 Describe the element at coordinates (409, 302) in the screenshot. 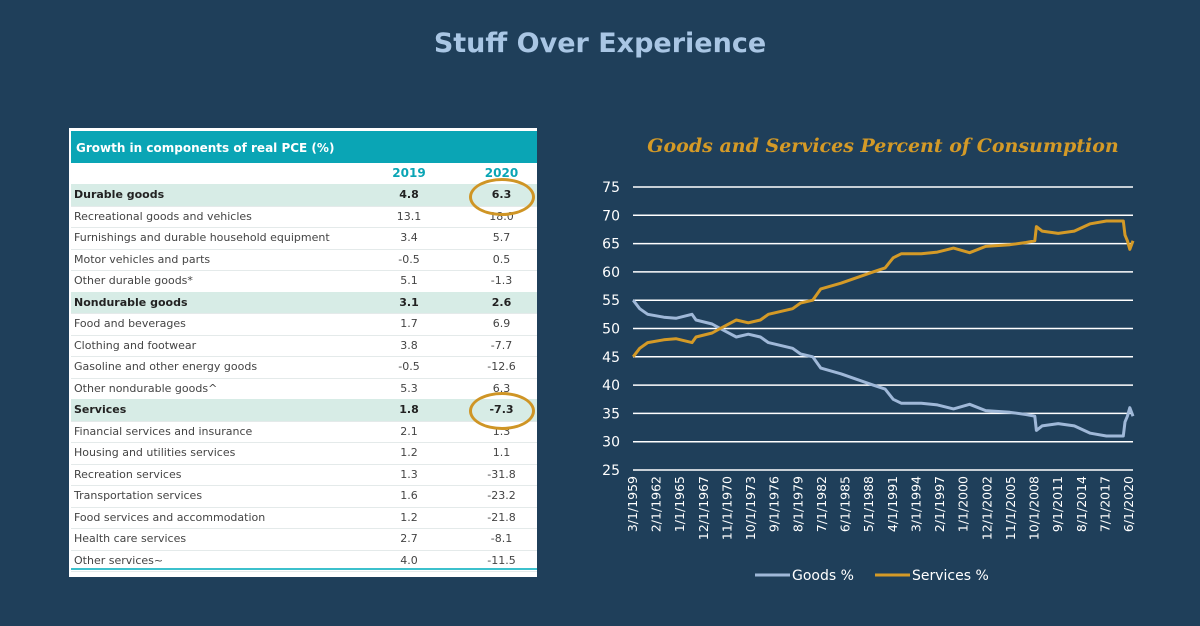

I see `value-2019: 3.1` at that location.